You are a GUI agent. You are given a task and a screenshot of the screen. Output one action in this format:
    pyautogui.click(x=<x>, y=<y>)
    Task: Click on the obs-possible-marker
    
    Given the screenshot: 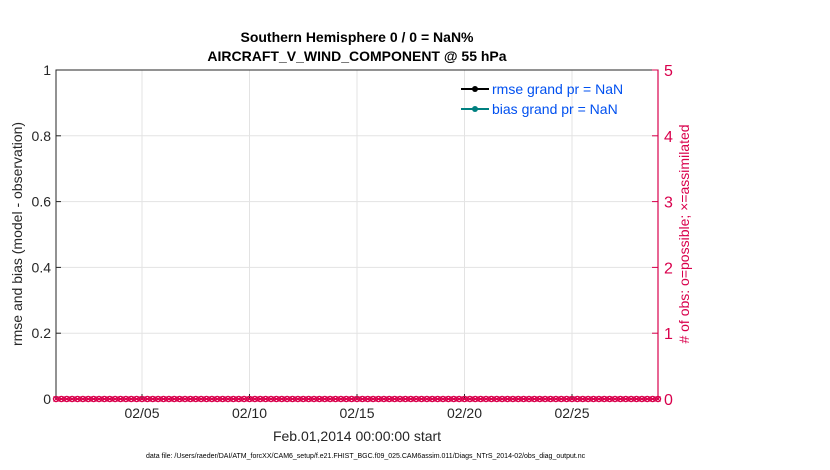 What is the action you would take?
    pyautogui.click(x=658, y=399)
    